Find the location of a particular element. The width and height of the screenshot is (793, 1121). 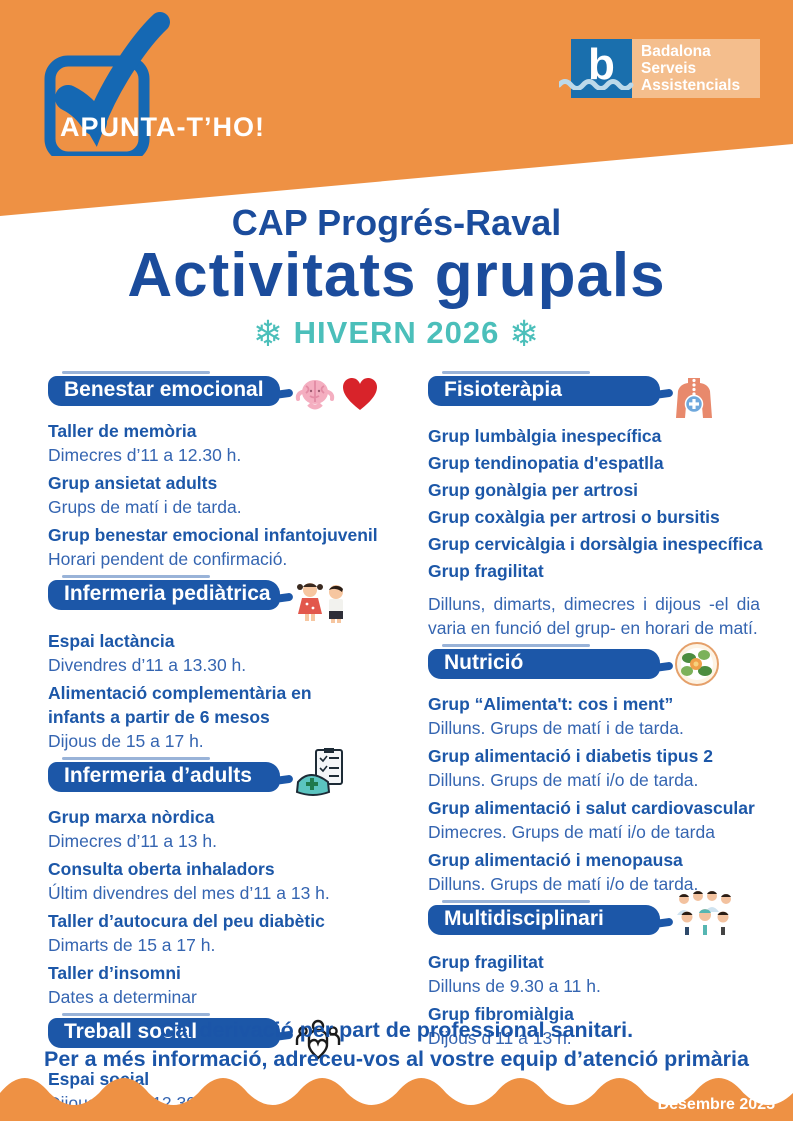

activity-schedule: Divendres d’11 a 13.30 h. is located at coordinates (147, 665).